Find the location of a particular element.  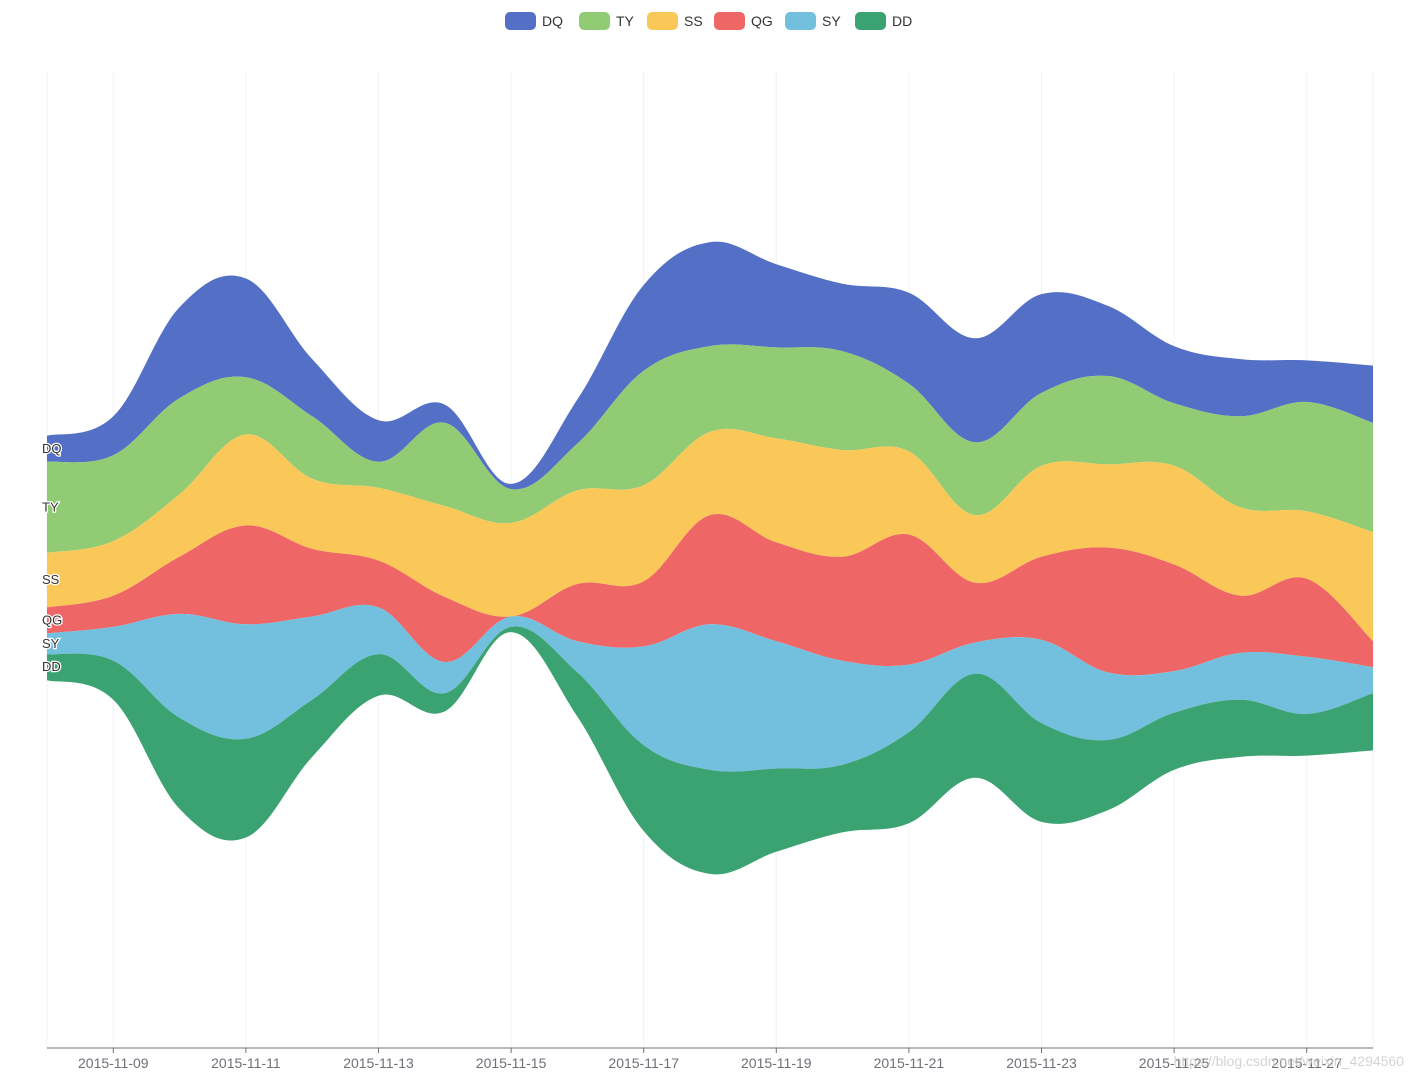

legend-swatch-ss is located at coordinates (662, 21).